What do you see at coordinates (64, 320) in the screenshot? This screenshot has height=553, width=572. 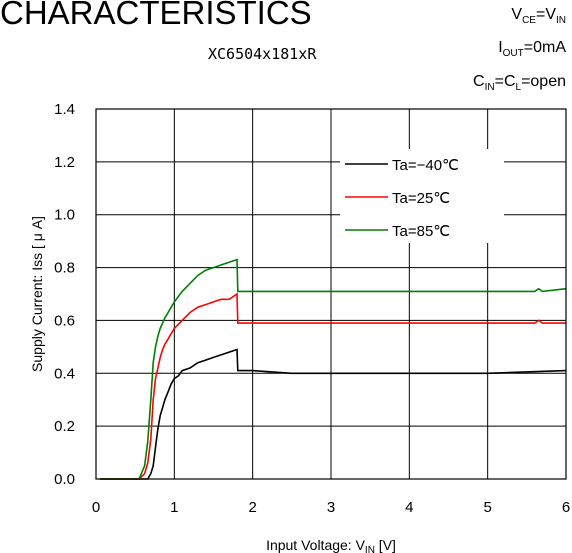 I see `y-tick-label: 0.6` at bounding box center [64, 320].